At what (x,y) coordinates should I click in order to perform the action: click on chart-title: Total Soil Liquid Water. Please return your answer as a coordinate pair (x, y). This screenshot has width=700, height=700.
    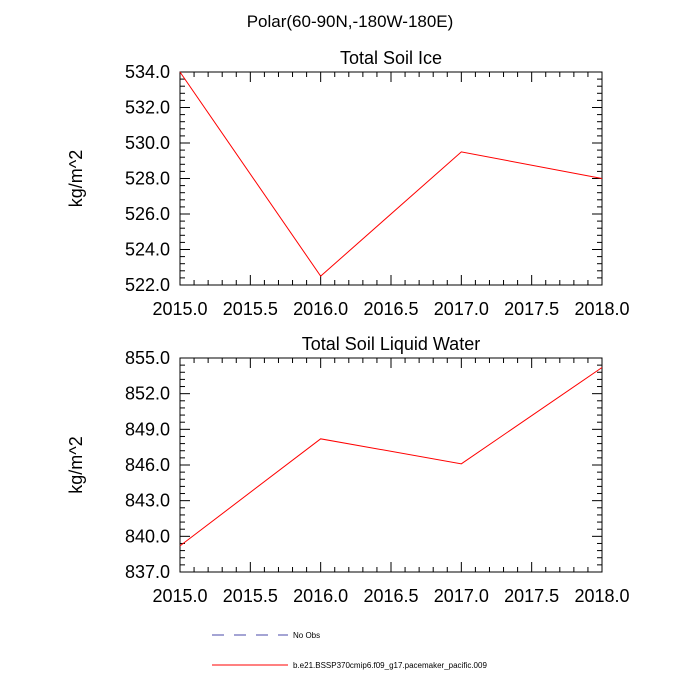
    Looking at the image, I should click on (391, 344).